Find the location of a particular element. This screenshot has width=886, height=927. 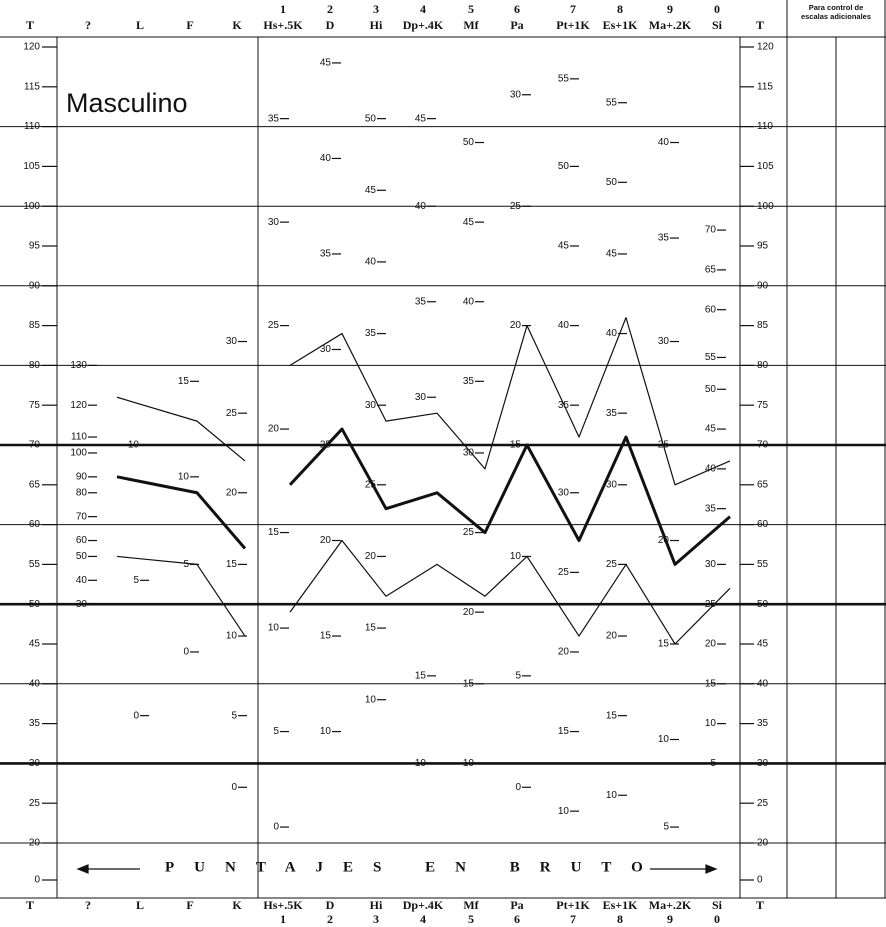

column-header: F is located at coordinates (189, 25).